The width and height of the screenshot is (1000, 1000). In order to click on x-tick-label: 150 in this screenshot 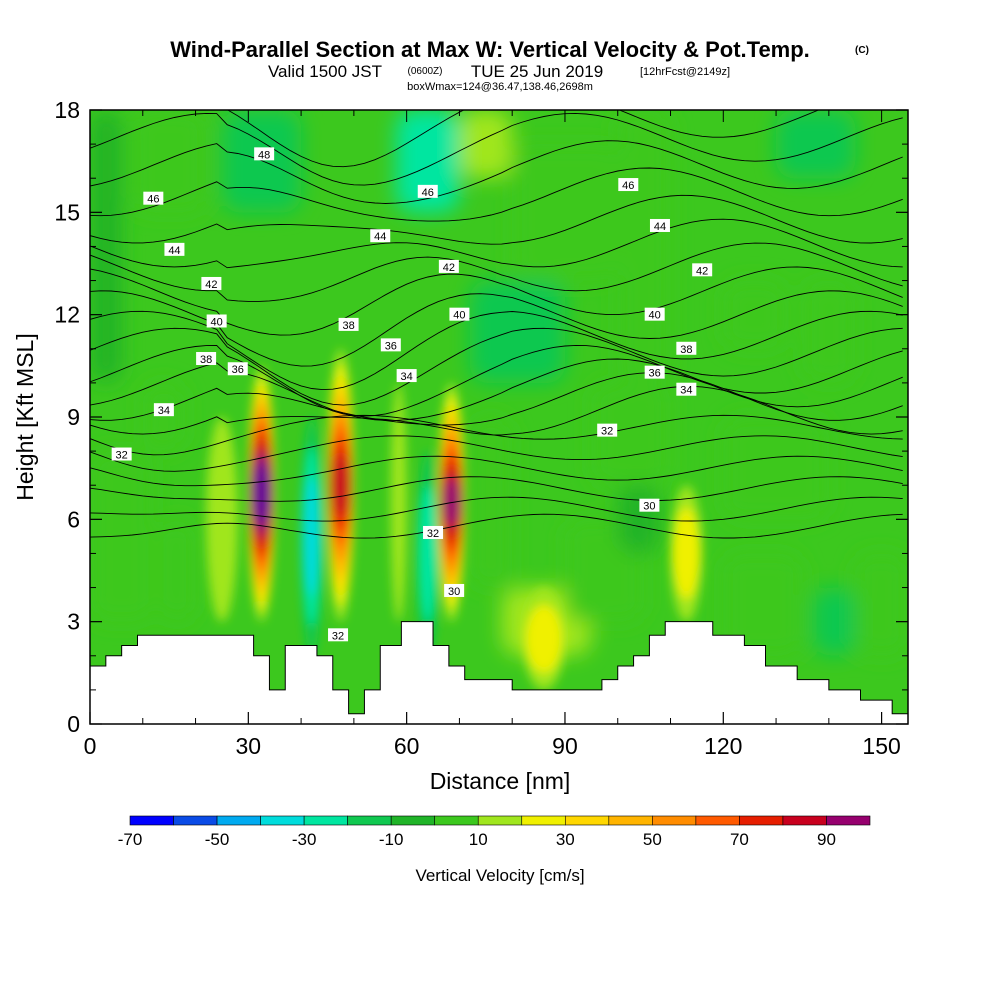, I will do `click(881, 746)`.